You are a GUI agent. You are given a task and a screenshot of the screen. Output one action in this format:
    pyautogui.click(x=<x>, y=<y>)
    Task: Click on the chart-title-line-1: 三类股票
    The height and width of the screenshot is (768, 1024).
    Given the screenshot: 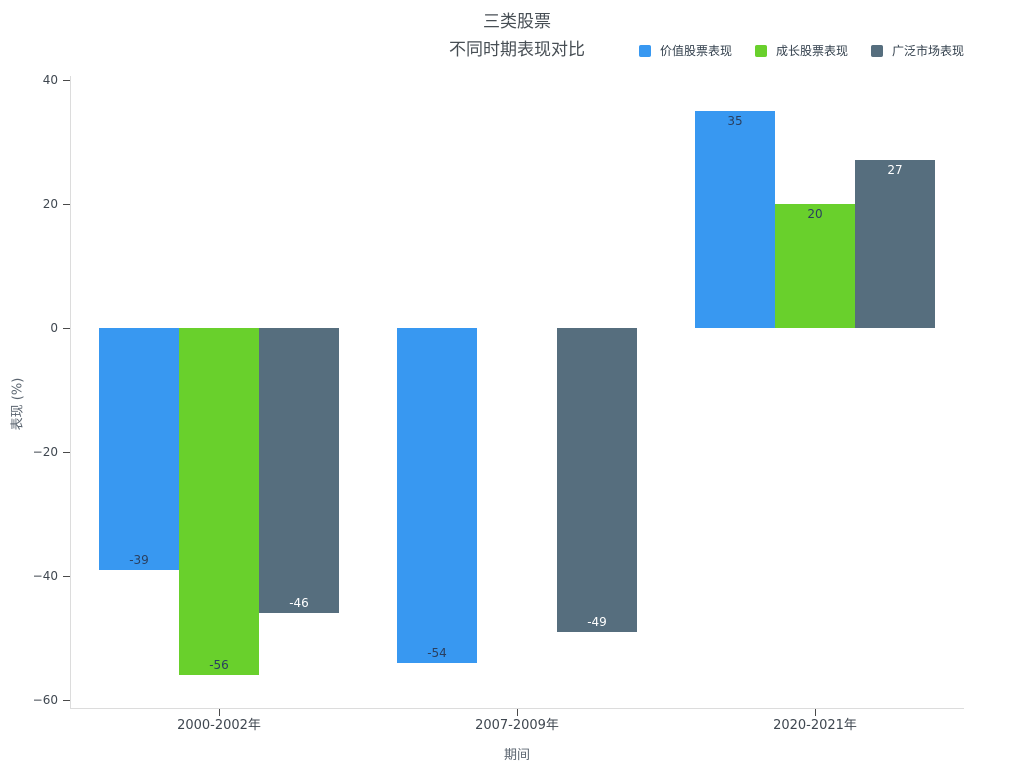 What is the action you would take?
    pyautogui.click(x=517, y=22)
    